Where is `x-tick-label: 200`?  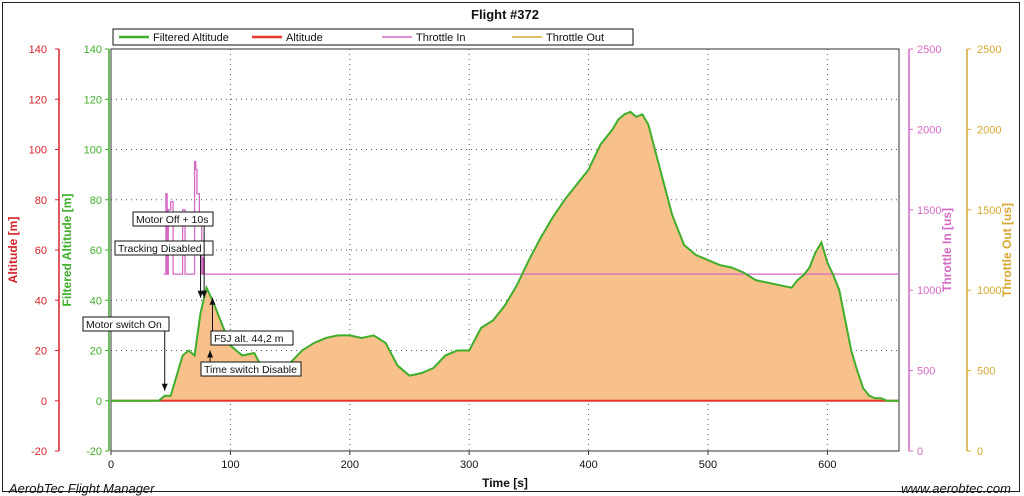
x-tick-label: 200 is located at coordinates (350, 465).